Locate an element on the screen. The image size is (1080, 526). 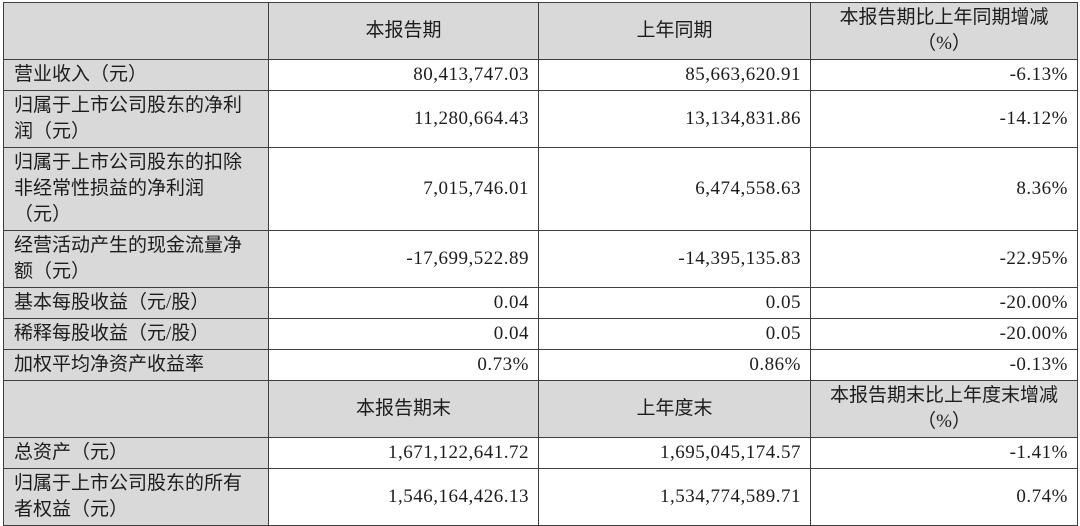
header-row-period-end: 本报告期末 上年度末 本报告期末比上年度末增减 （%） is located at coordinates (540, 409).